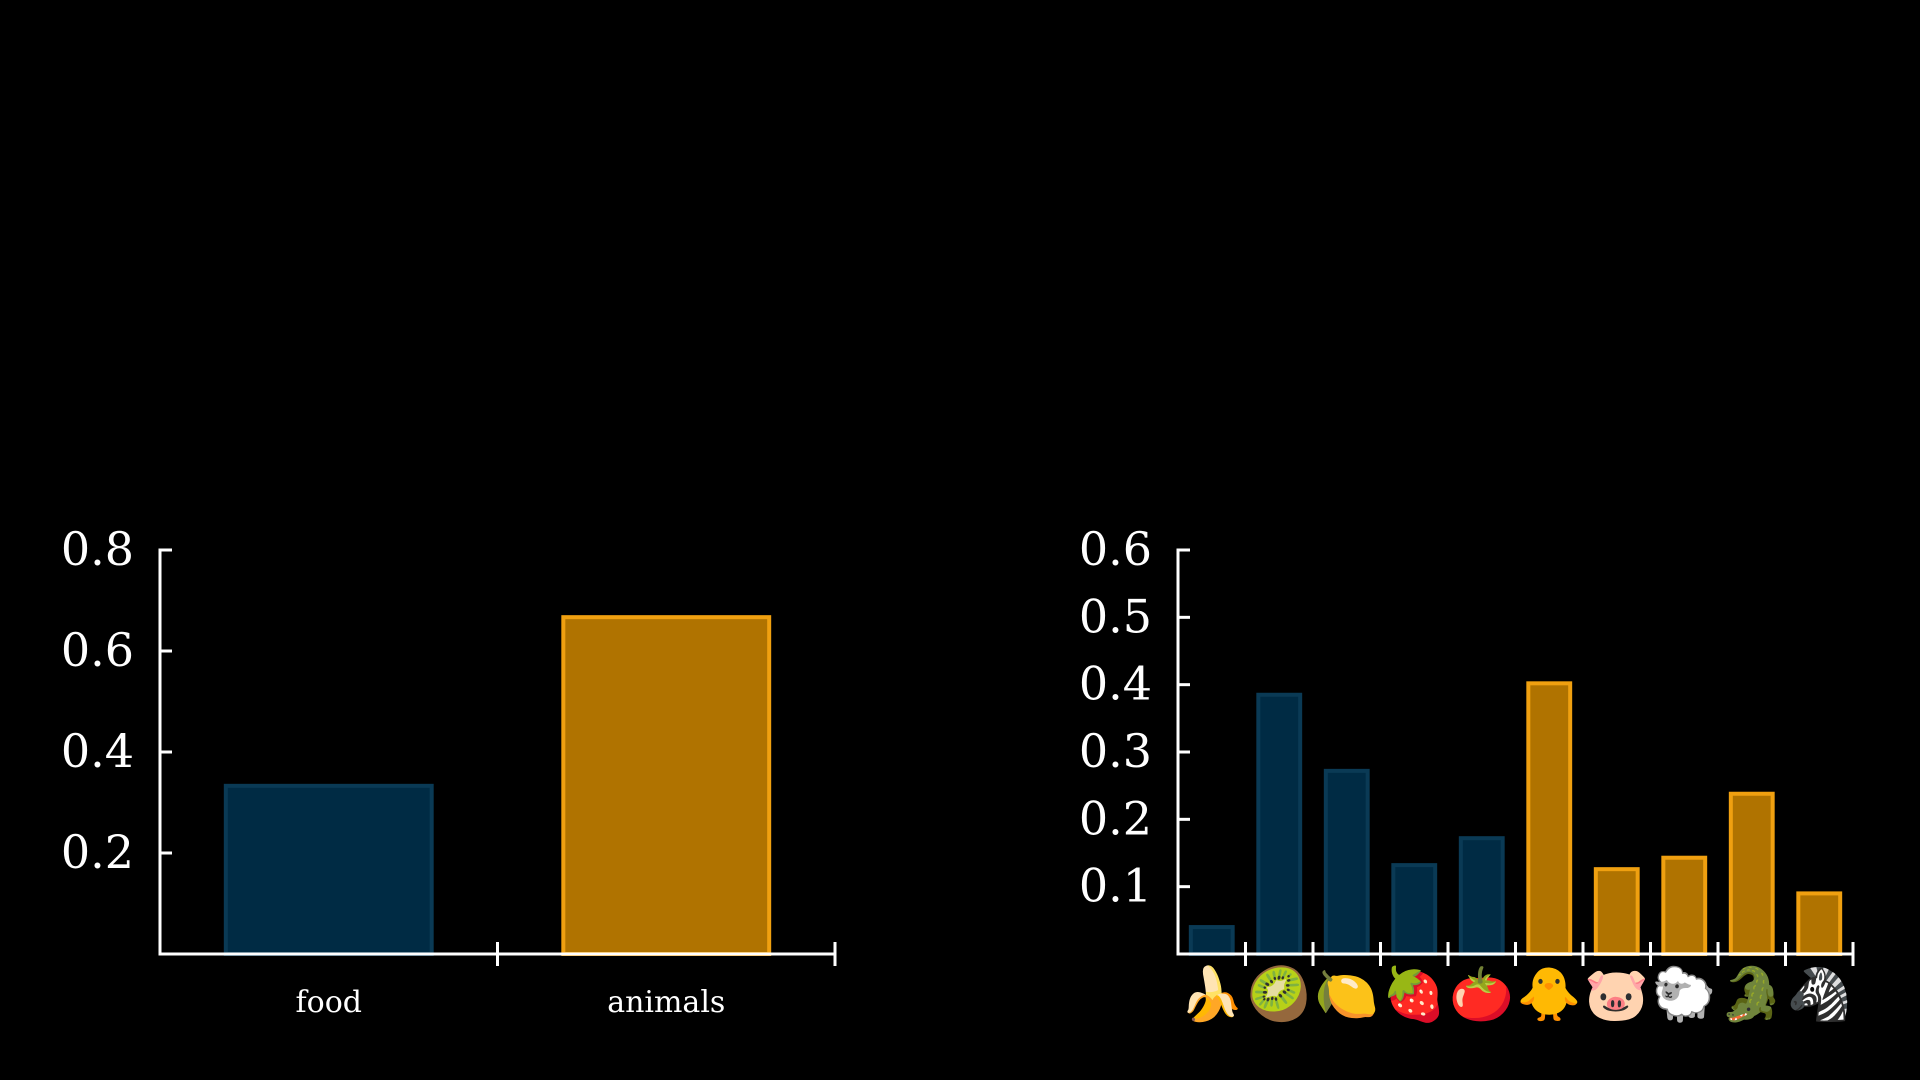 The image size is (1920, 1080). Describe the element at coordinates (97, 650) in the screenshot. I see `y-tick-label-2: 0.6` at that location.